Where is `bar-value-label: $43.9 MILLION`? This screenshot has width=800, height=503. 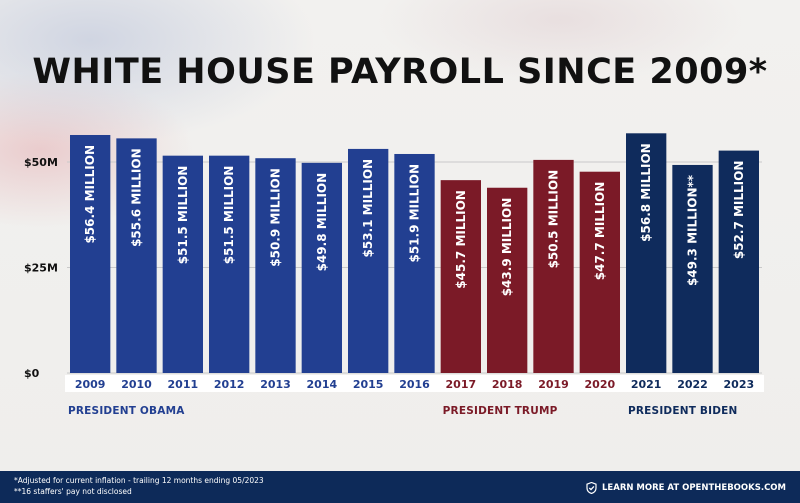 bar-value-label: $43.9 MILLION is located at coordinates (507, 247).